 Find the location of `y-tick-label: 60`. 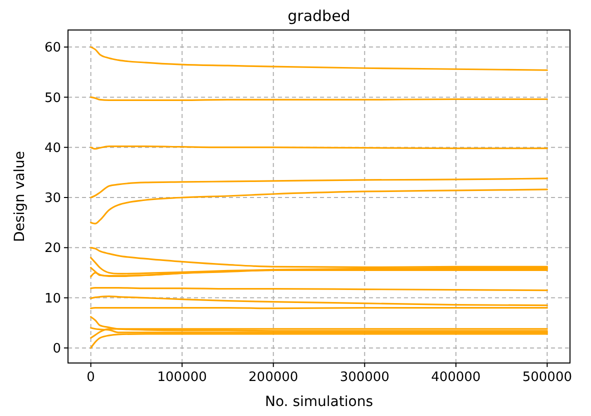

y-tick-label: 60 is located at coordinates (52, 48).